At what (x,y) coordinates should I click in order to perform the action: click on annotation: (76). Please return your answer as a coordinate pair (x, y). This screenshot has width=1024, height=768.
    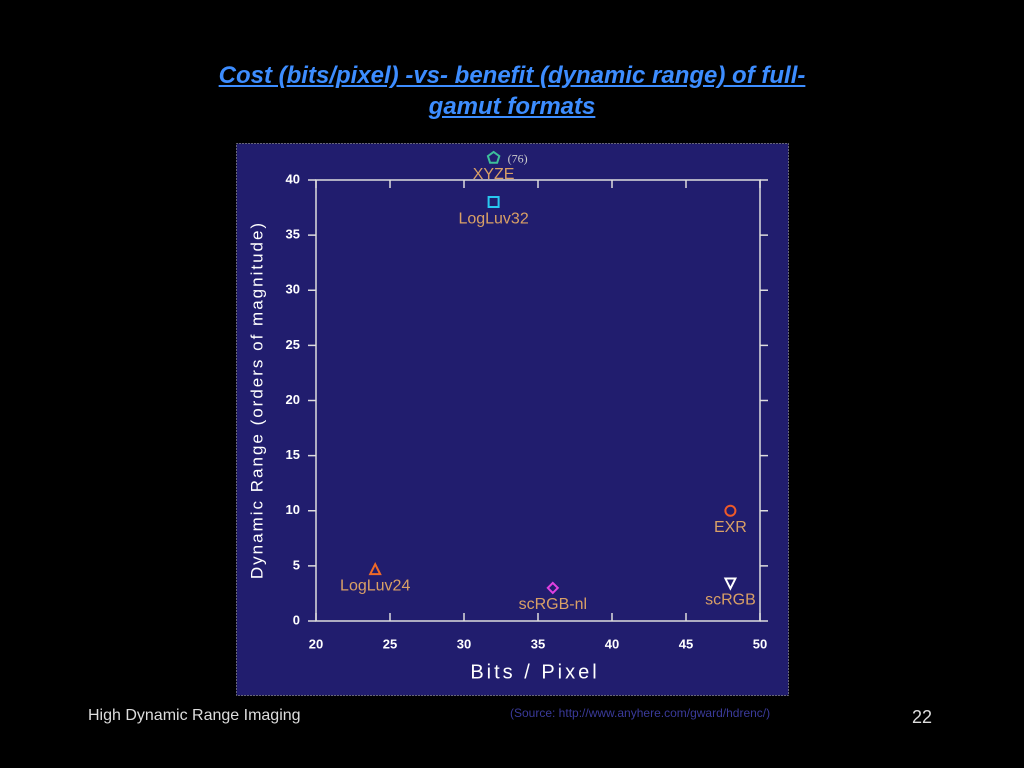
    Looking at the image, I should click on (518, 159).